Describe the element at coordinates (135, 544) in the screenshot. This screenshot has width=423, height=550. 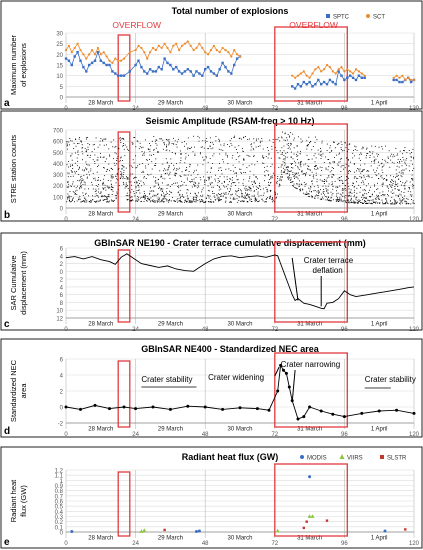
I see `x-tick-label: 24` at that location.